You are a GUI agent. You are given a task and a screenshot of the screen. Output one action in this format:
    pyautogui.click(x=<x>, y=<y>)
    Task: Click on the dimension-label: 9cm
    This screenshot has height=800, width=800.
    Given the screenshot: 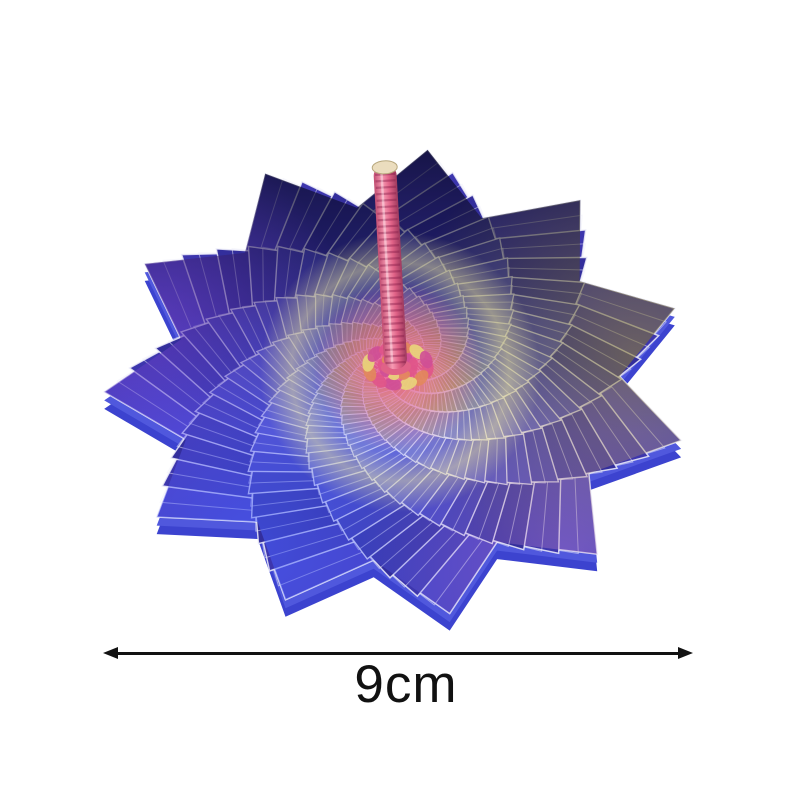 What is the action you would take?
    pyautogui.click(x=406, y=684)
    